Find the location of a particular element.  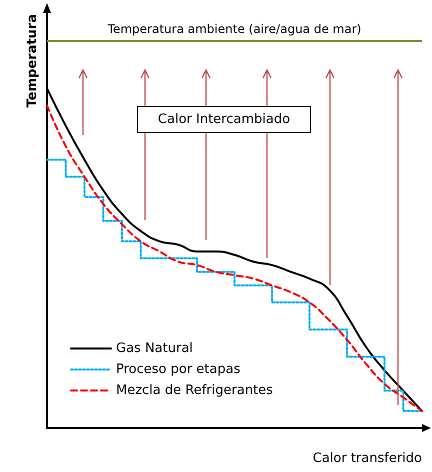

x-axis-title: Calor transferido is located at coordinates (367, 458).